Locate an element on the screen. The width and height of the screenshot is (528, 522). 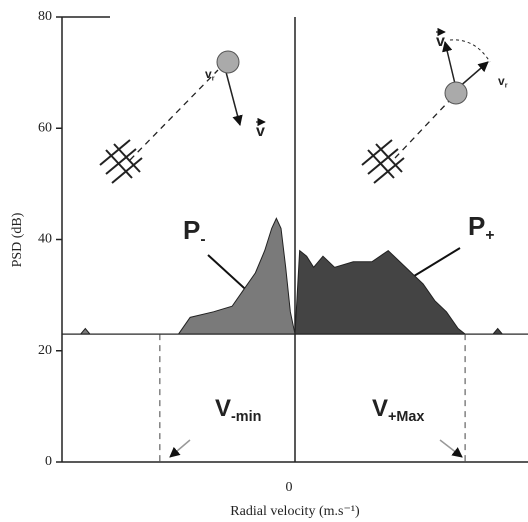
y-tick-label: 0 is located at coordinates (48, 461).